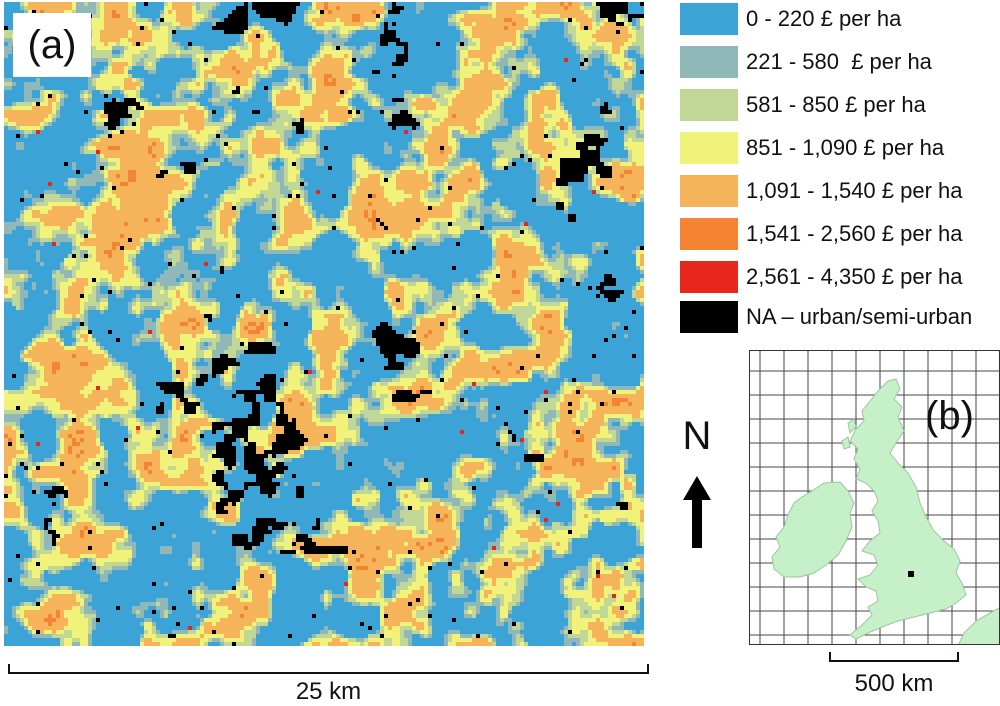 The height and width of the screenshot is (706, 1000). I want to click on scale-bar-label: 500 km, so click(894, 683).